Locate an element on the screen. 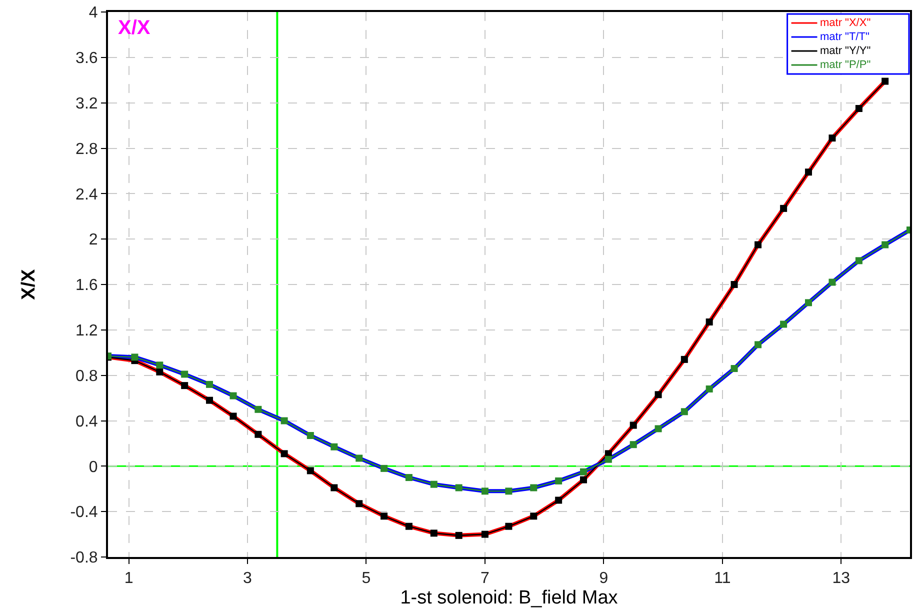 This screenshot has height=610, width=914. y-axis-title: X/X is located at coordinates (29, 284).